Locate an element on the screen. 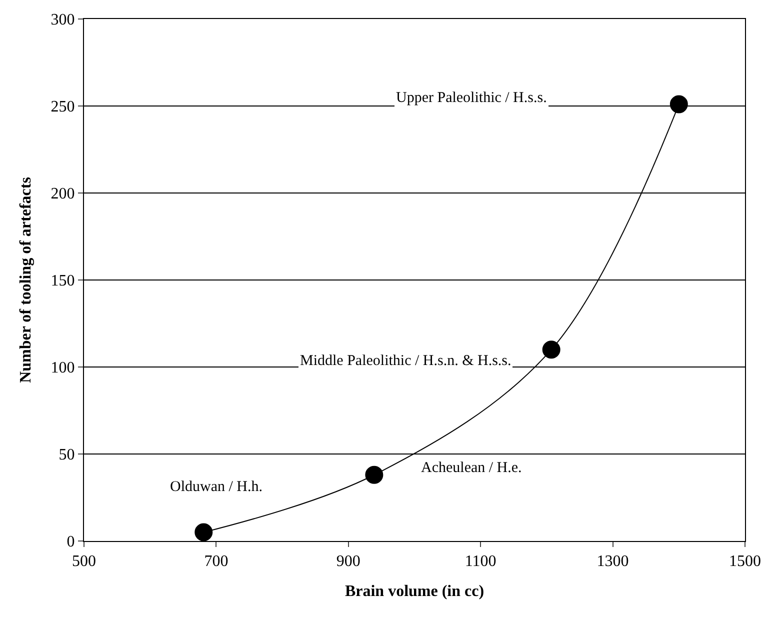 This screenshot has height=623, width=773. x-tick-label: 500 is located at coordinates (84, 561).